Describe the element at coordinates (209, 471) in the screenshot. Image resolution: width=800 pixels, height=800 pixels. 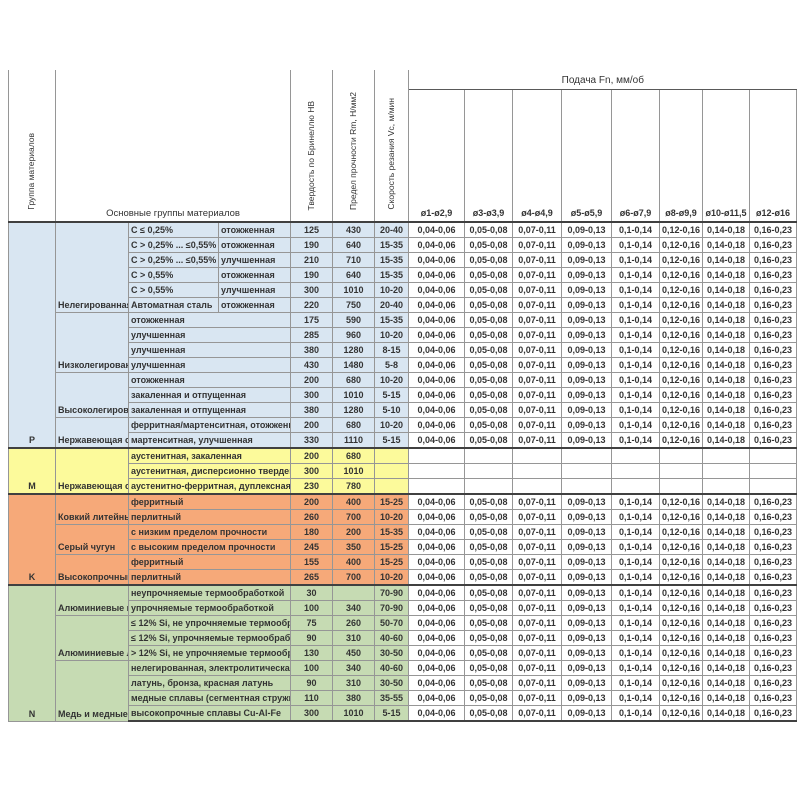
I see `material-description: аустенитная, дисперсионно твердеющая` at that location.